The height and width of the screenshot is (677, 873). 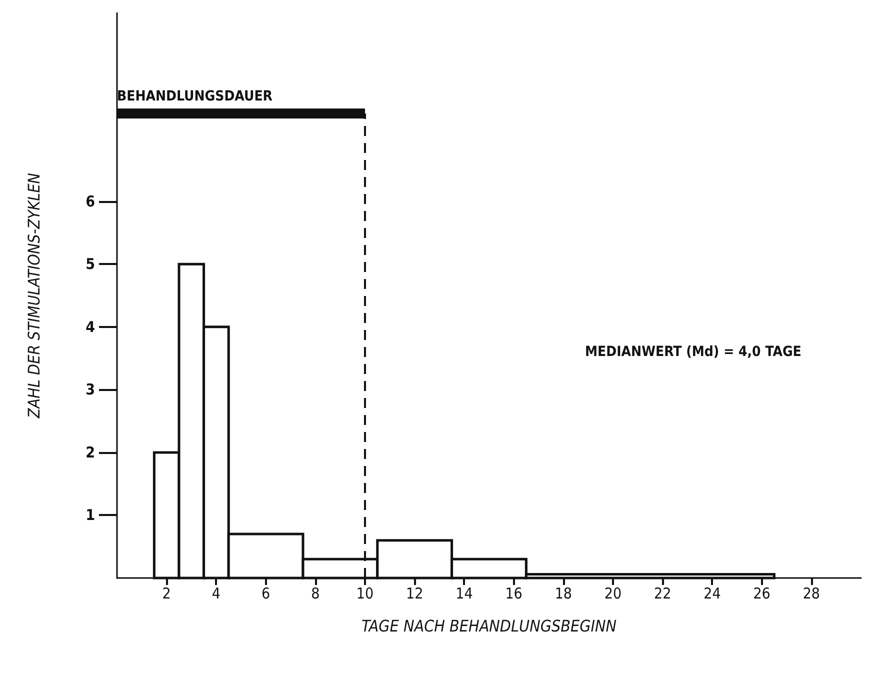 What do you see at coordinates (34, 296) in the screenshot?
I see `y-axis-title: ZAHL DER STIMULATIONS-ZYKLEN` at bounding box center [34, 296].